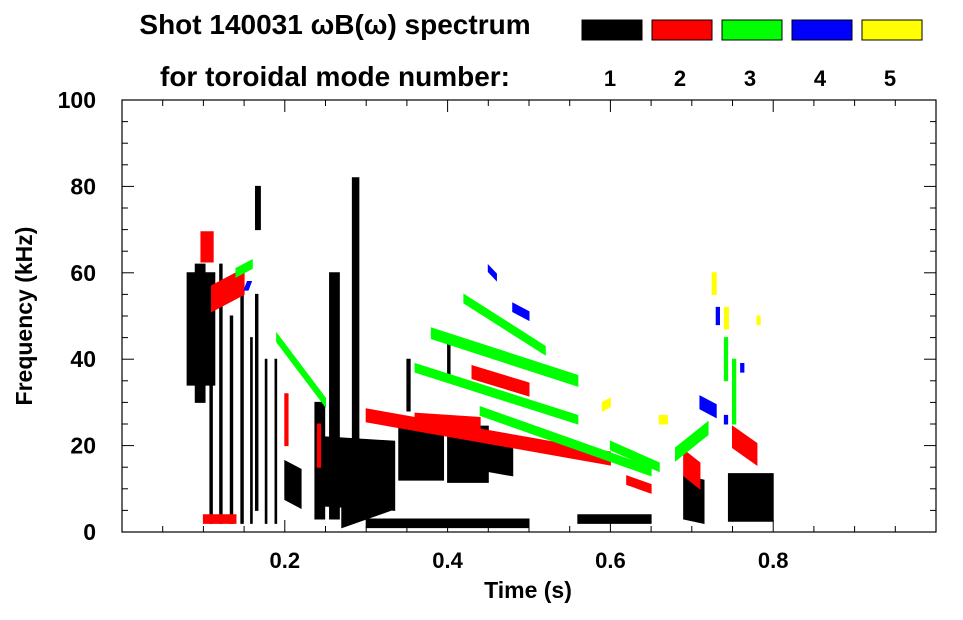 This screenshot has width=963, height=620. Describe the element at coordinates (447, 560) in the screenshot. I see `x-tick-label: 0.4` at that location.